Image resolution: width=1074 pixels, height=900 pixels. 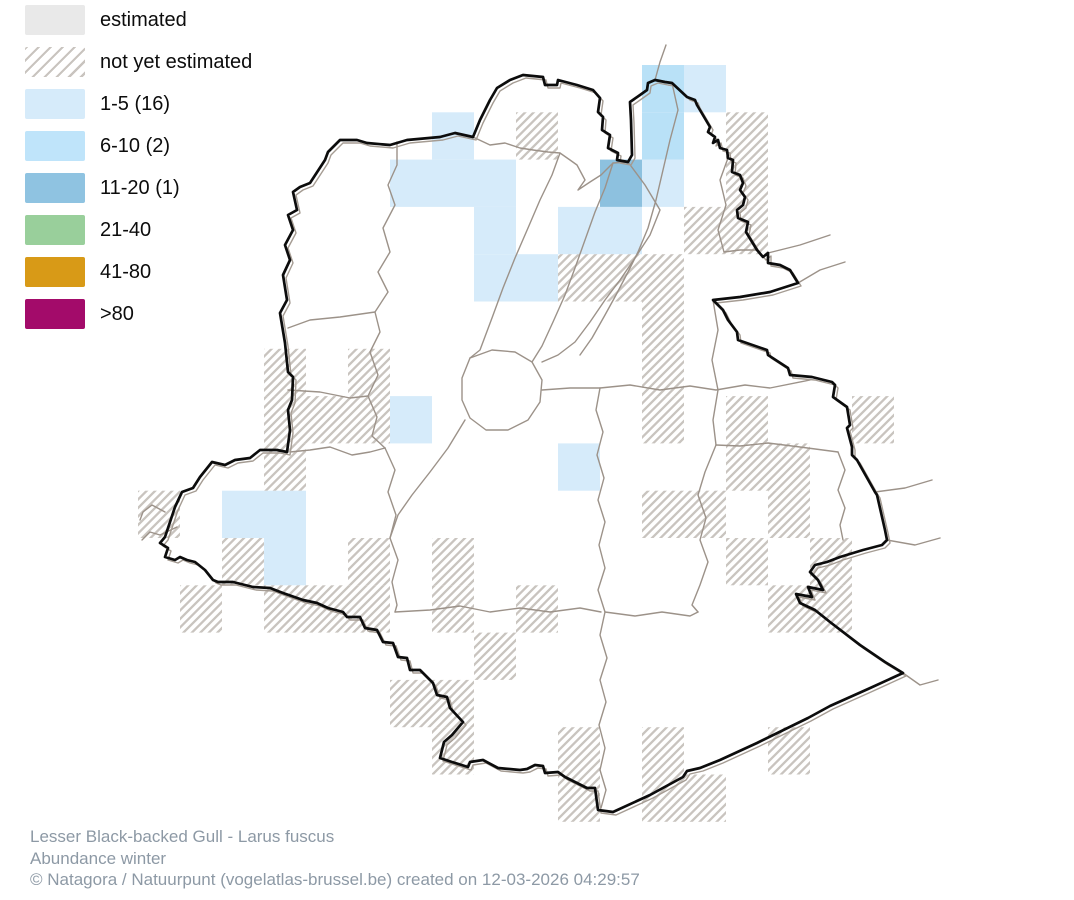 I want to click on legend-item-21-40: 21-40, so click(x=138, y=230).